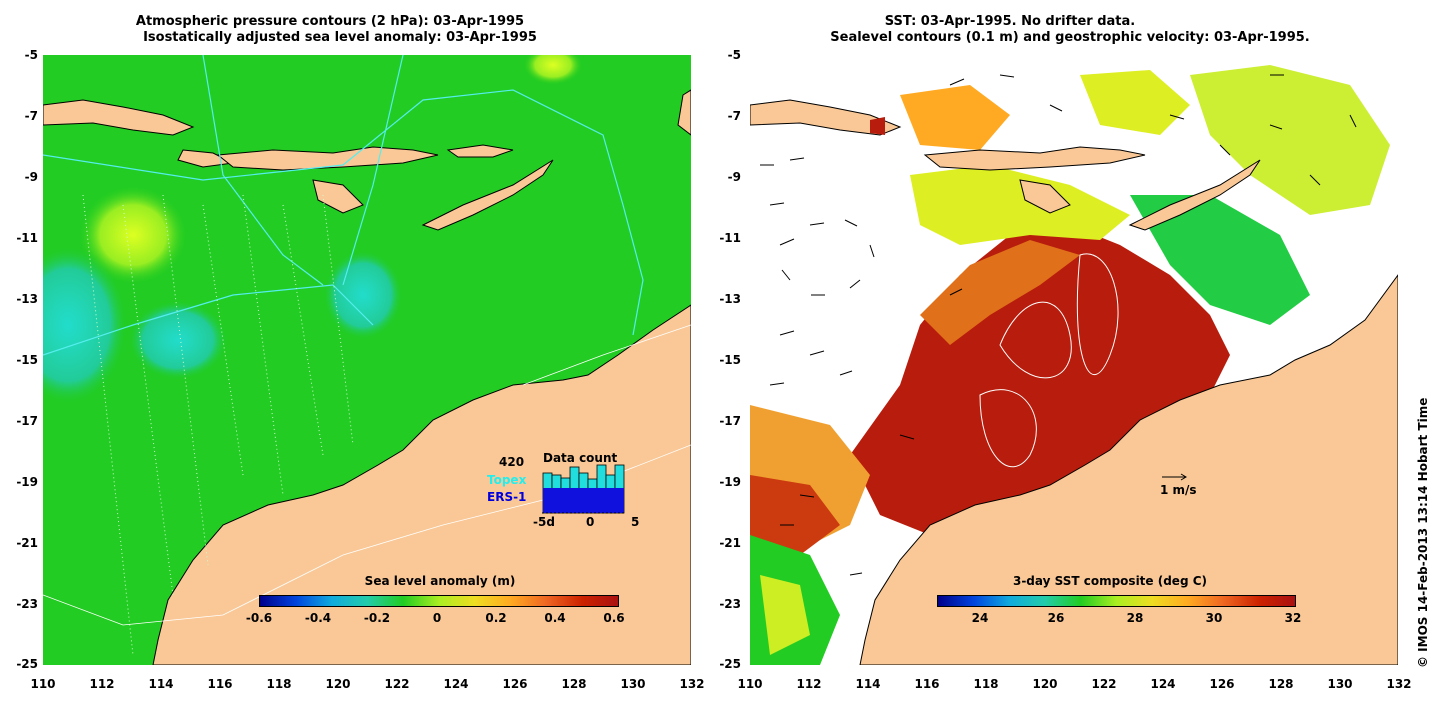 The image size is (1440, 710). I want to click on right-colorbar-tick: 26, so click(1056, 618).